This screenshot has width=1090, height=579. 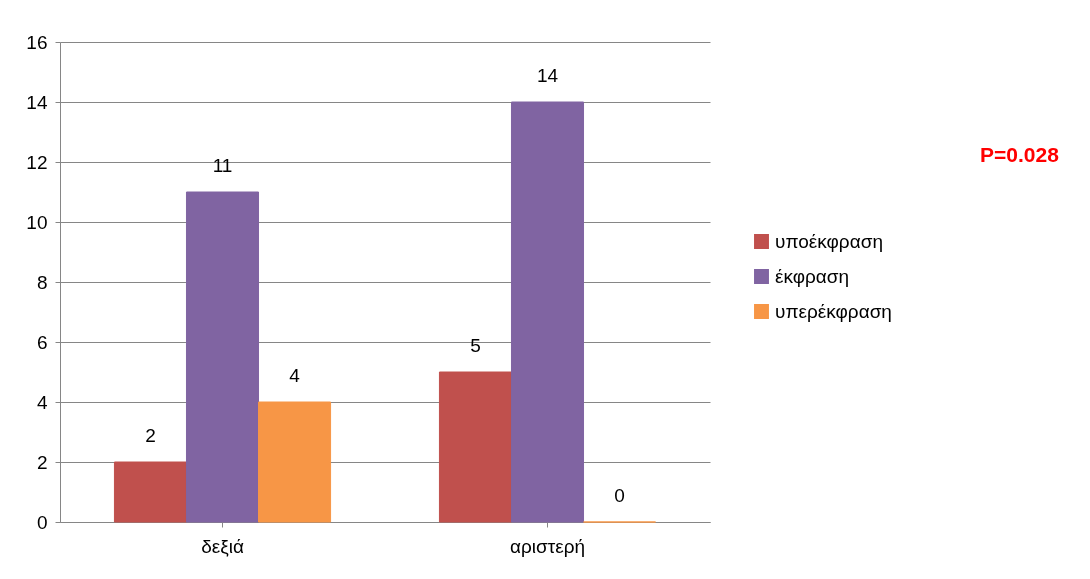 I want to click on y-tick-label: 8, so click(x=42, y=282).